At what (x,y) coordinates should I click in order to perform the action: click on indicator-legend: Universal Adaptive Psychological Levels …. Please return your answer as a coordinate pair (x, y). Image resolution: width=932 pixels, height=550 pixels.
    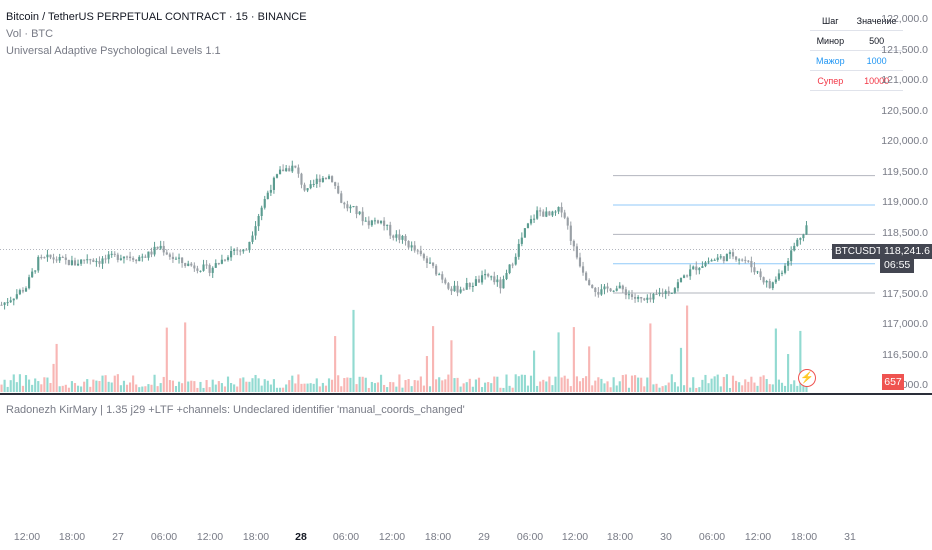
    Looking at the image, I should click on (113, 51).